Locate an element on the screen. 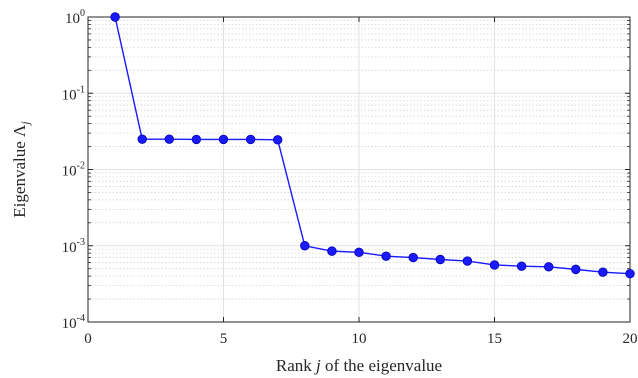  x-tick-label: 5 is located at coordinates (224, 339).